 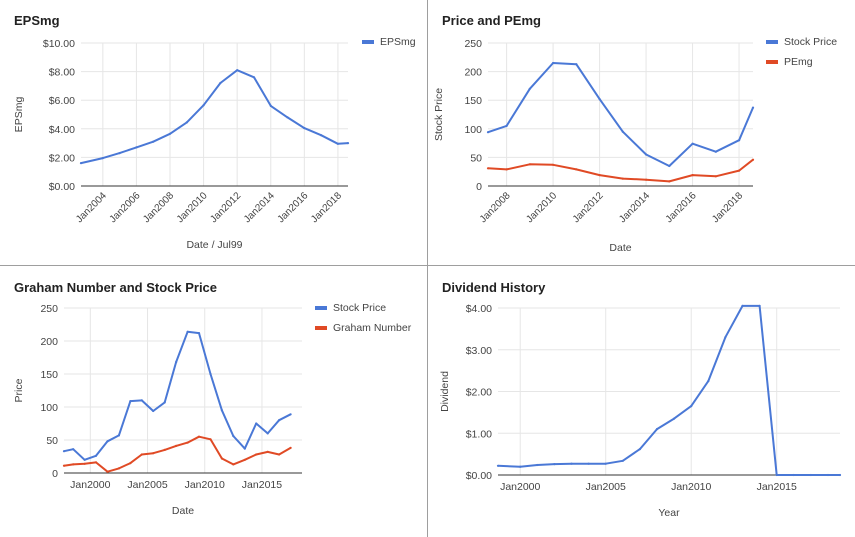 I want to click on y-axis-label: Stock Price, so click(x=439, y=114).